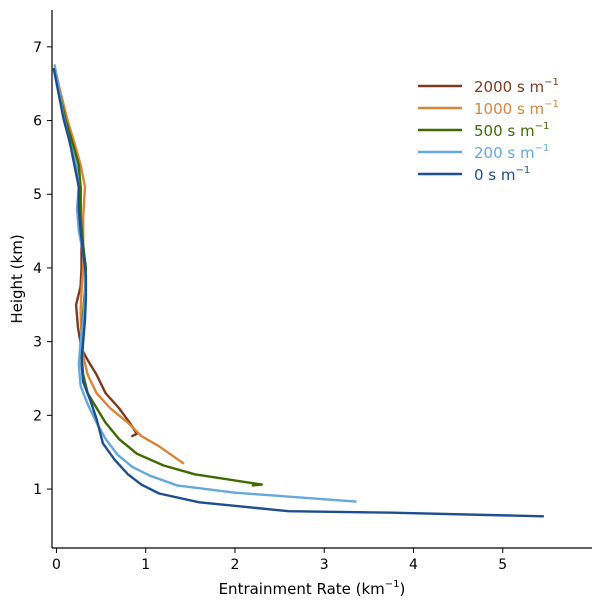  What do you see at coordinates (495, 175) in the screenshot?
I see `legend-label-text: 0 s m` at bounding box center [495, 175].